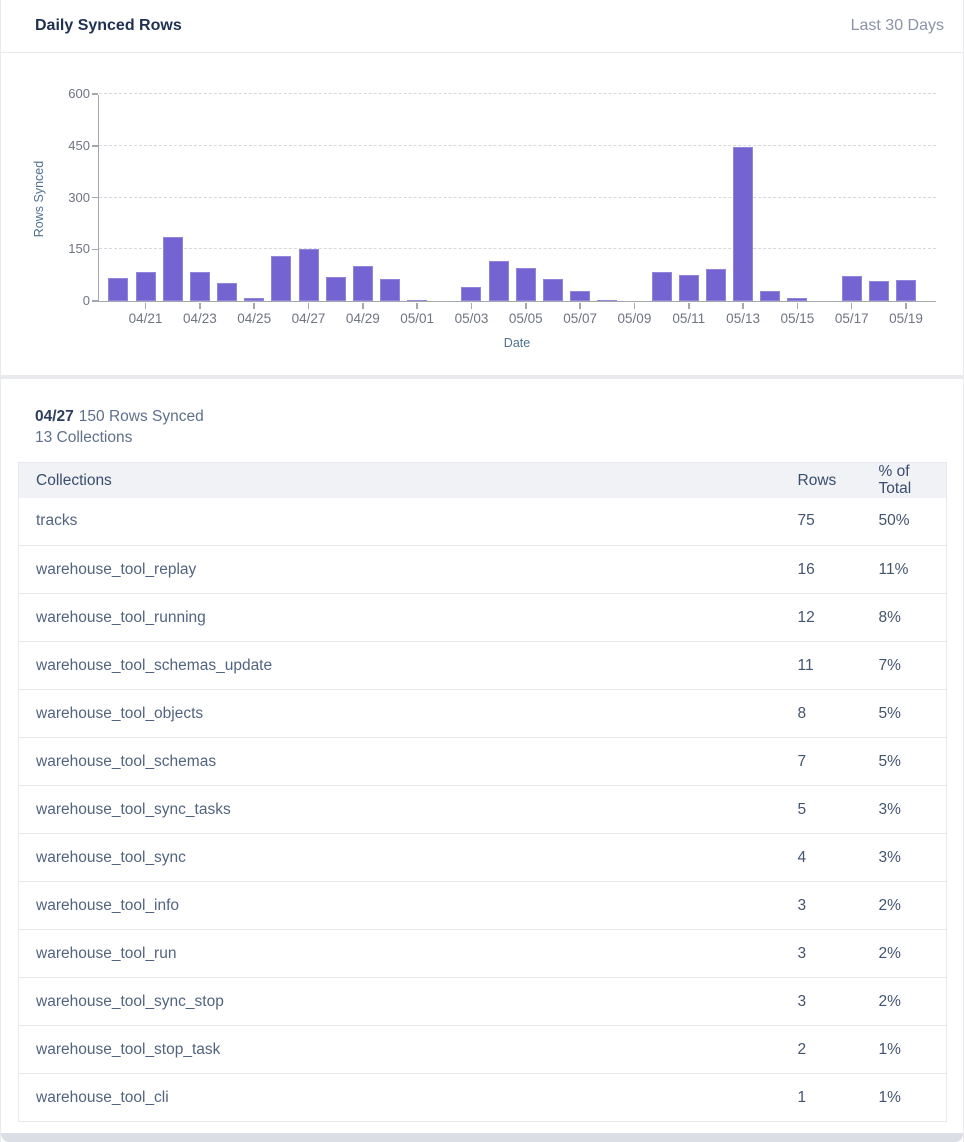  I want to click on table-row: warehouse_tool_running 12 8%, so click(482, 617).